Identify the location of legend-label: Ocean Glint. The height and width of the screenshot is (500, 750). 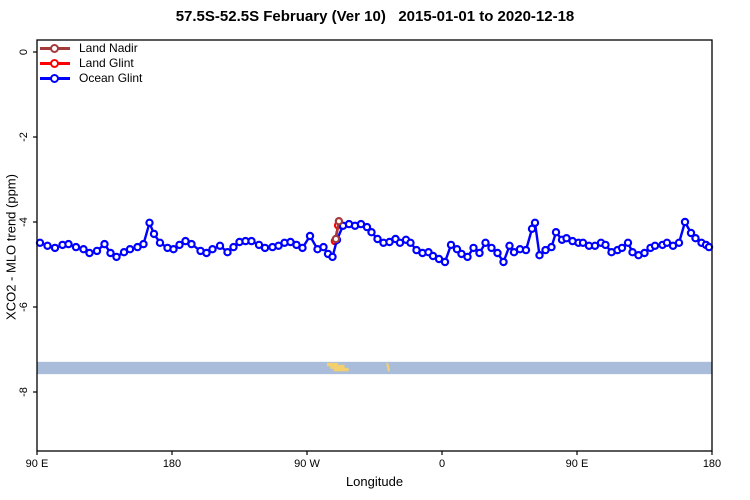
(111, 78).